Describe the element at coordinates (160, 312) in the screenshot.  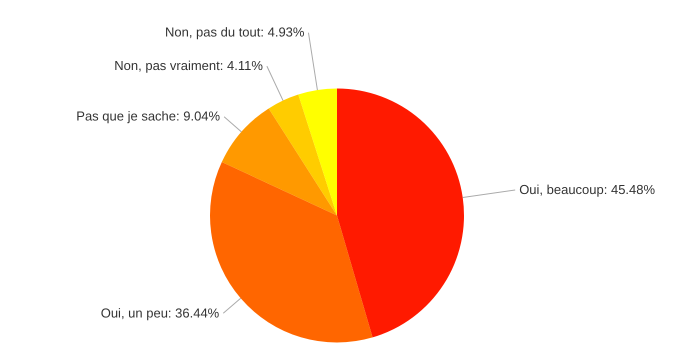
I see `slice-label: Oui, un peu: 36.44%` at that location.